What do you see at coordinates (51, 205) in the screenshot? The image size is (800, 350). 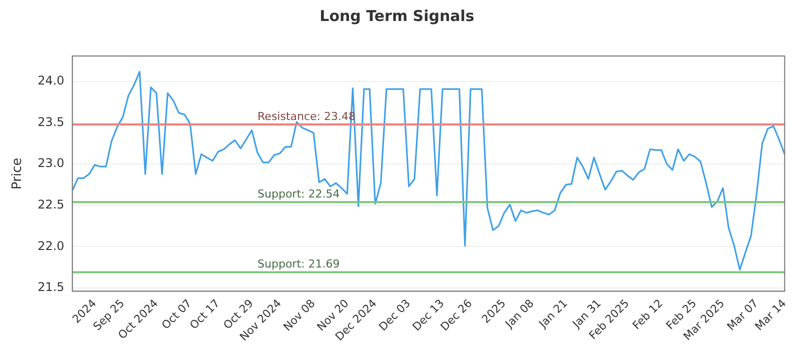 I see `y-tick-label: 22.5` at bounding box center [51, 205].